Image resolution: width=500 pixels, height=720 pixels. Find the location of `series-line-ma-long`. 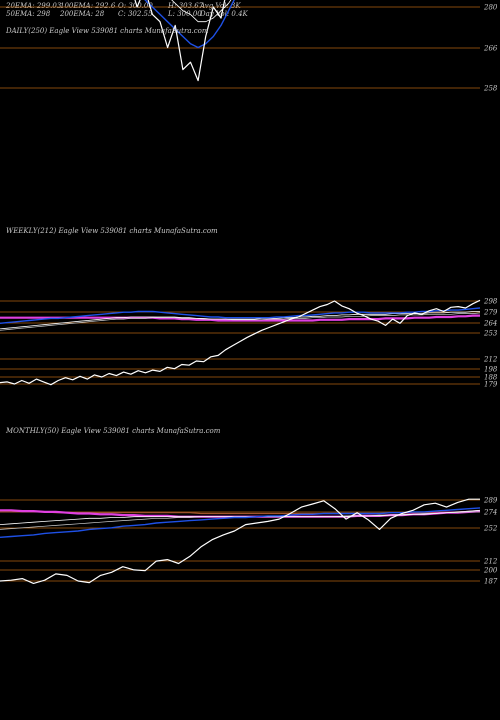

series-line-ma-long is located at coordinates (240, 318).